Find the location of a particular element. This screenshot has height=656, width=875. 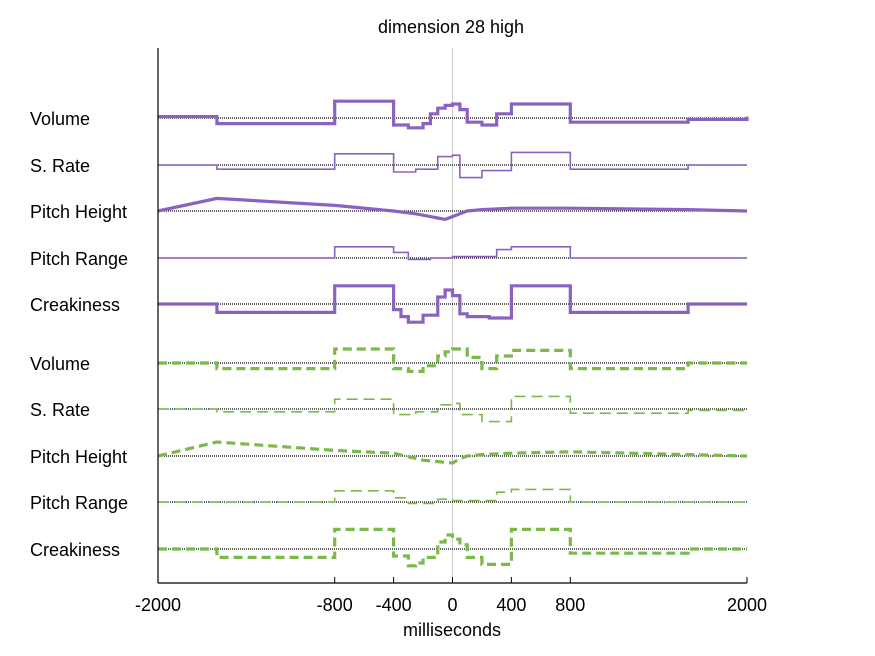

chart-title: dimension 28 high is located at coordinates (451, 27).